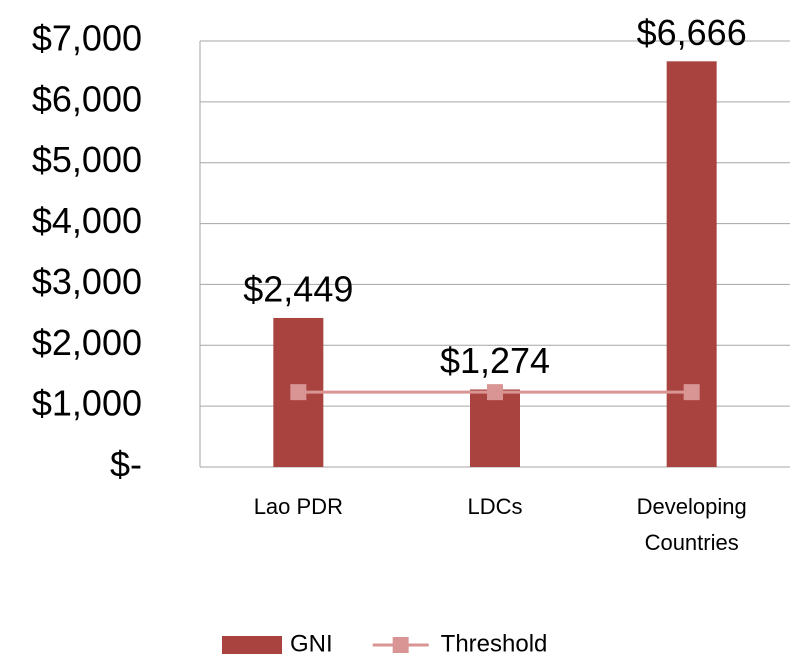 This screenshot has height=659, width=794. Describe the element at coordinates (87, 281) in the screenshot. I see `y-tick-label: $3,000` at that location.